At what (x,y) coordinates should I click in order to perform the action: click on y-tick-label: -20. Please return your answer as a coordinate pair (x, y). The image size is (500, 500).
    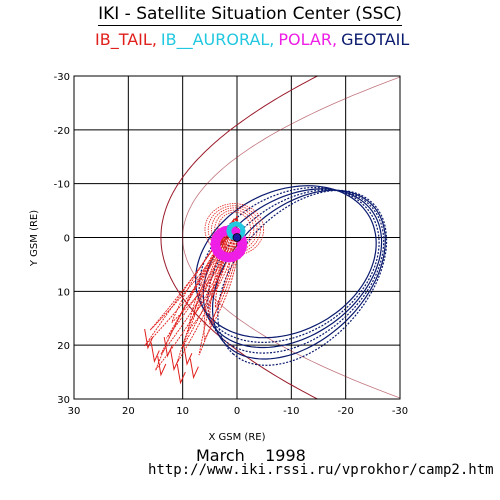
    Looking at the image, I should click on (62, 131).